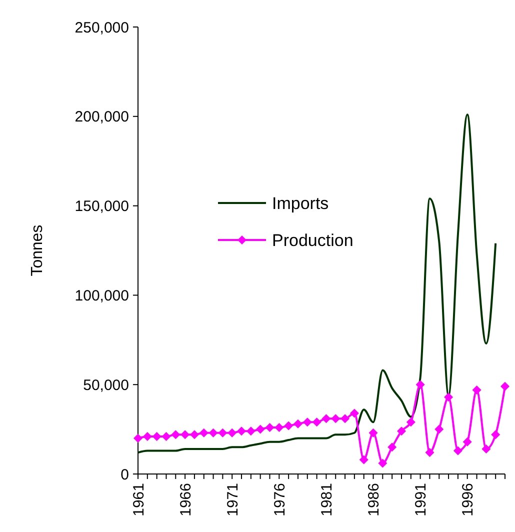 The width and height of the screenshot is (515, 532). What do you see at coordinates (101, 27) in the screenshot?
I see `y-tick-label: 250,000` at bounding box center [101, 27].